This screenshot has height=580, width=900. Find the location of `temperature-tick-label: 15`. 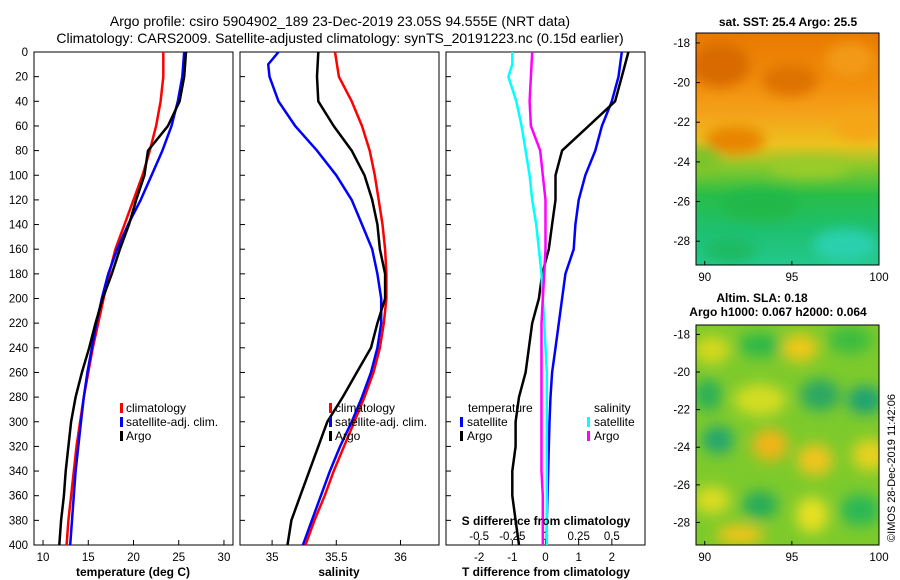

temperature-tick-label: 15 is located at coordinates (88, 558).